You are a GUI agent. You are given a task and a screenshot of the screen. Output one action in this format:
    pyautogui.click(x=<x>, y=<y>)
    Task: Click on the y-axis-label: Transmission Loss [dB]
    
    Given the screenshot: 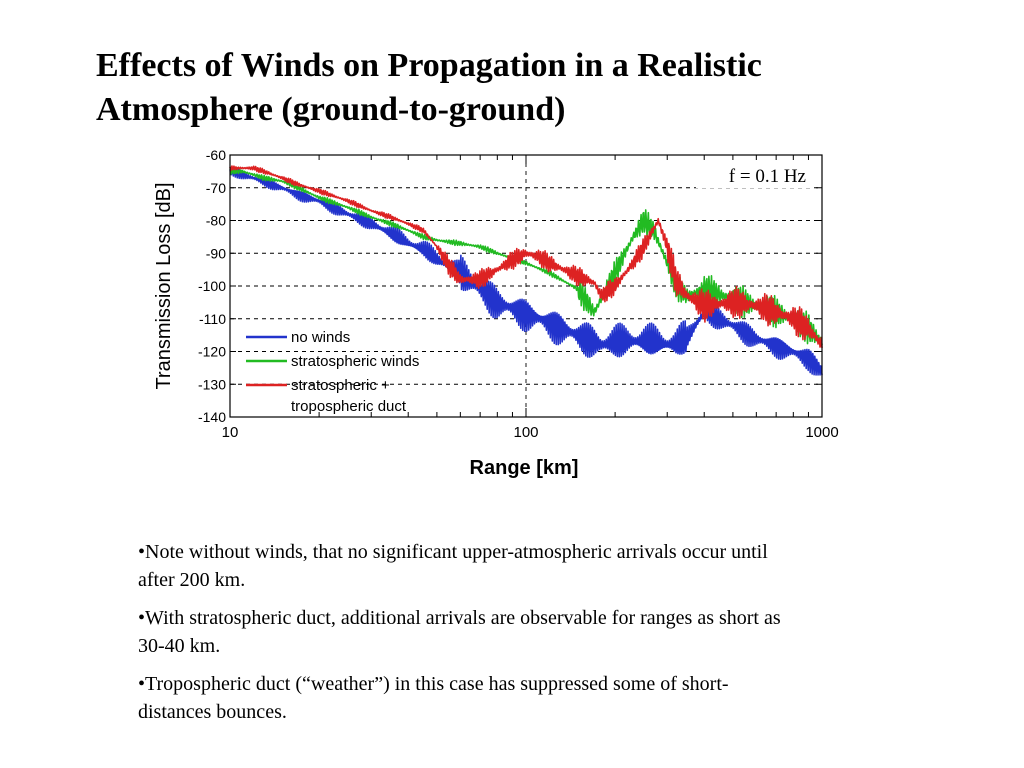 What is the action you would take?
    pyautogui.click(x=164, y=285)
    